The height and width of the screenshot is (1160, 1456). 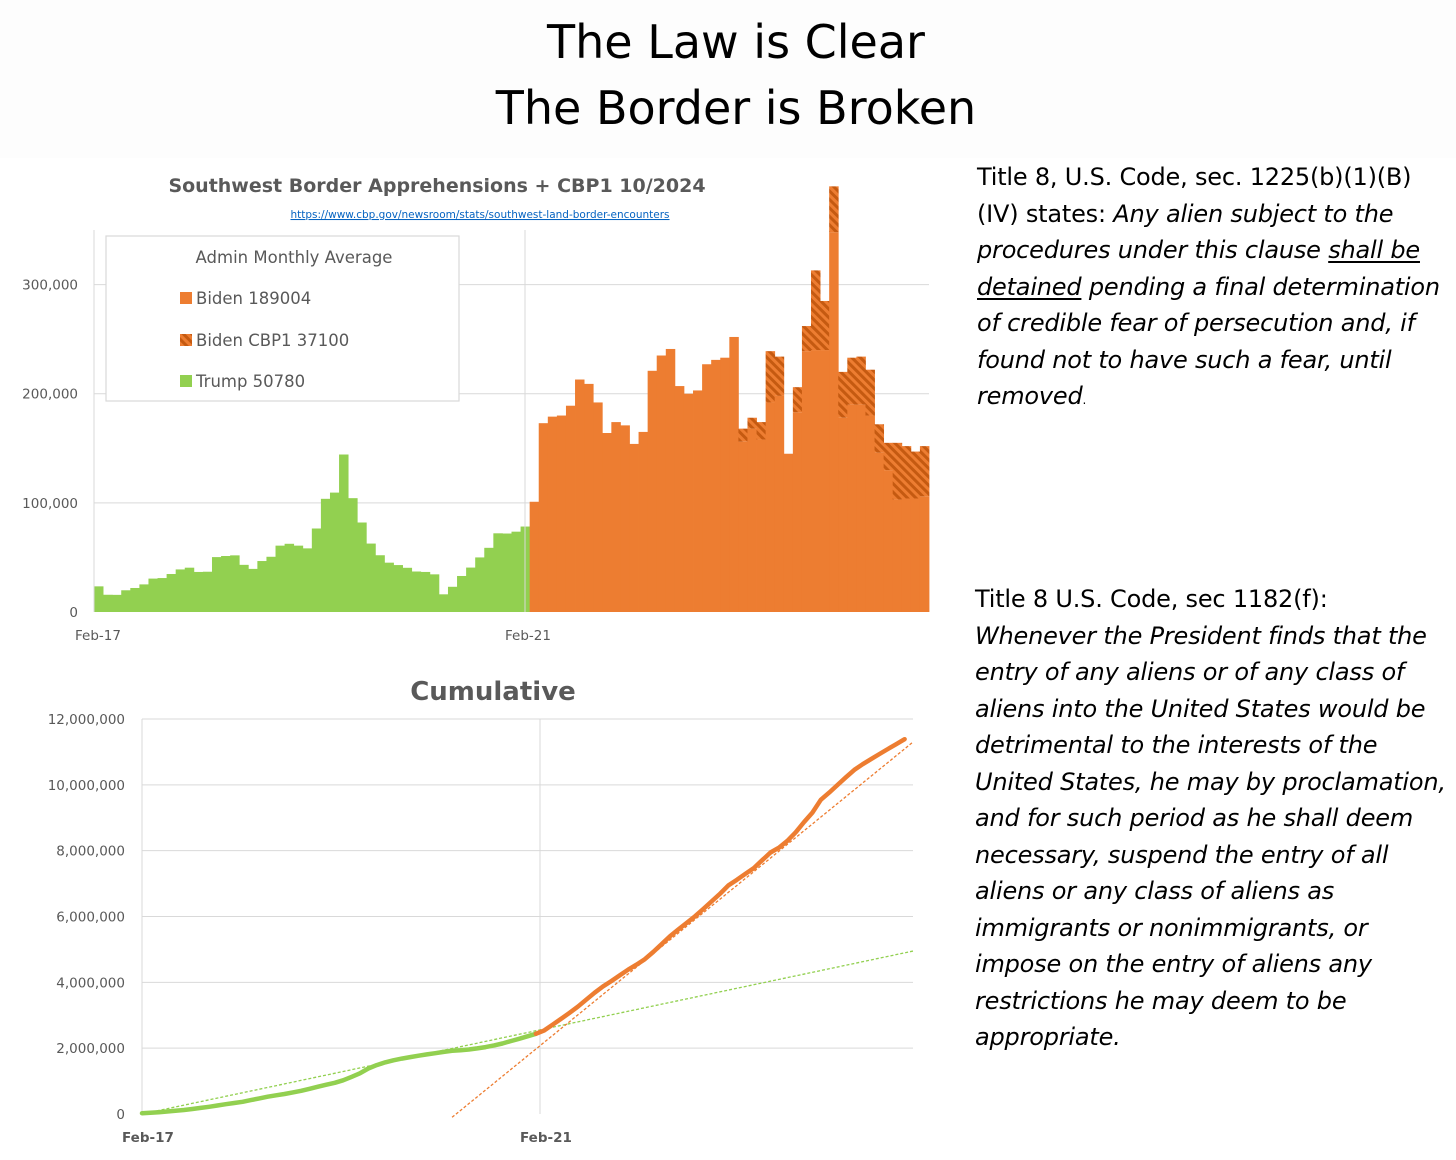 What do you see at coordinates (50, 504) in the screenshot?
I see `chart1-y-tick-label: 100,000` at bounding box center [50, 504].